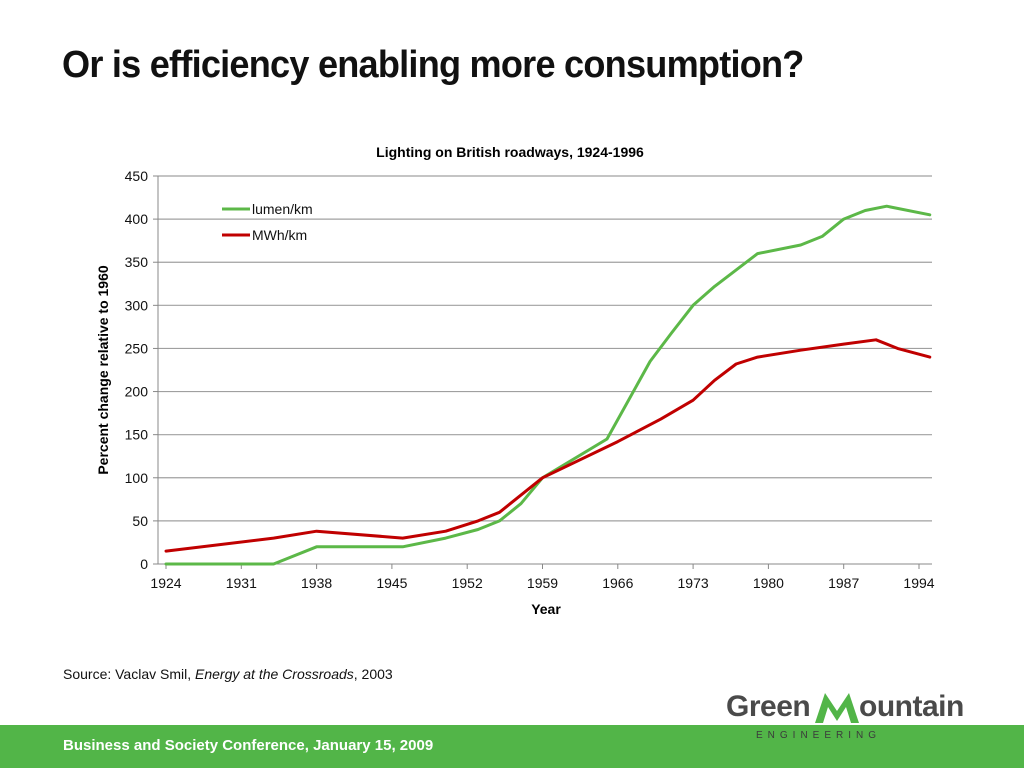  I want to click on x-tick-label: 1959, so click(542, 583).